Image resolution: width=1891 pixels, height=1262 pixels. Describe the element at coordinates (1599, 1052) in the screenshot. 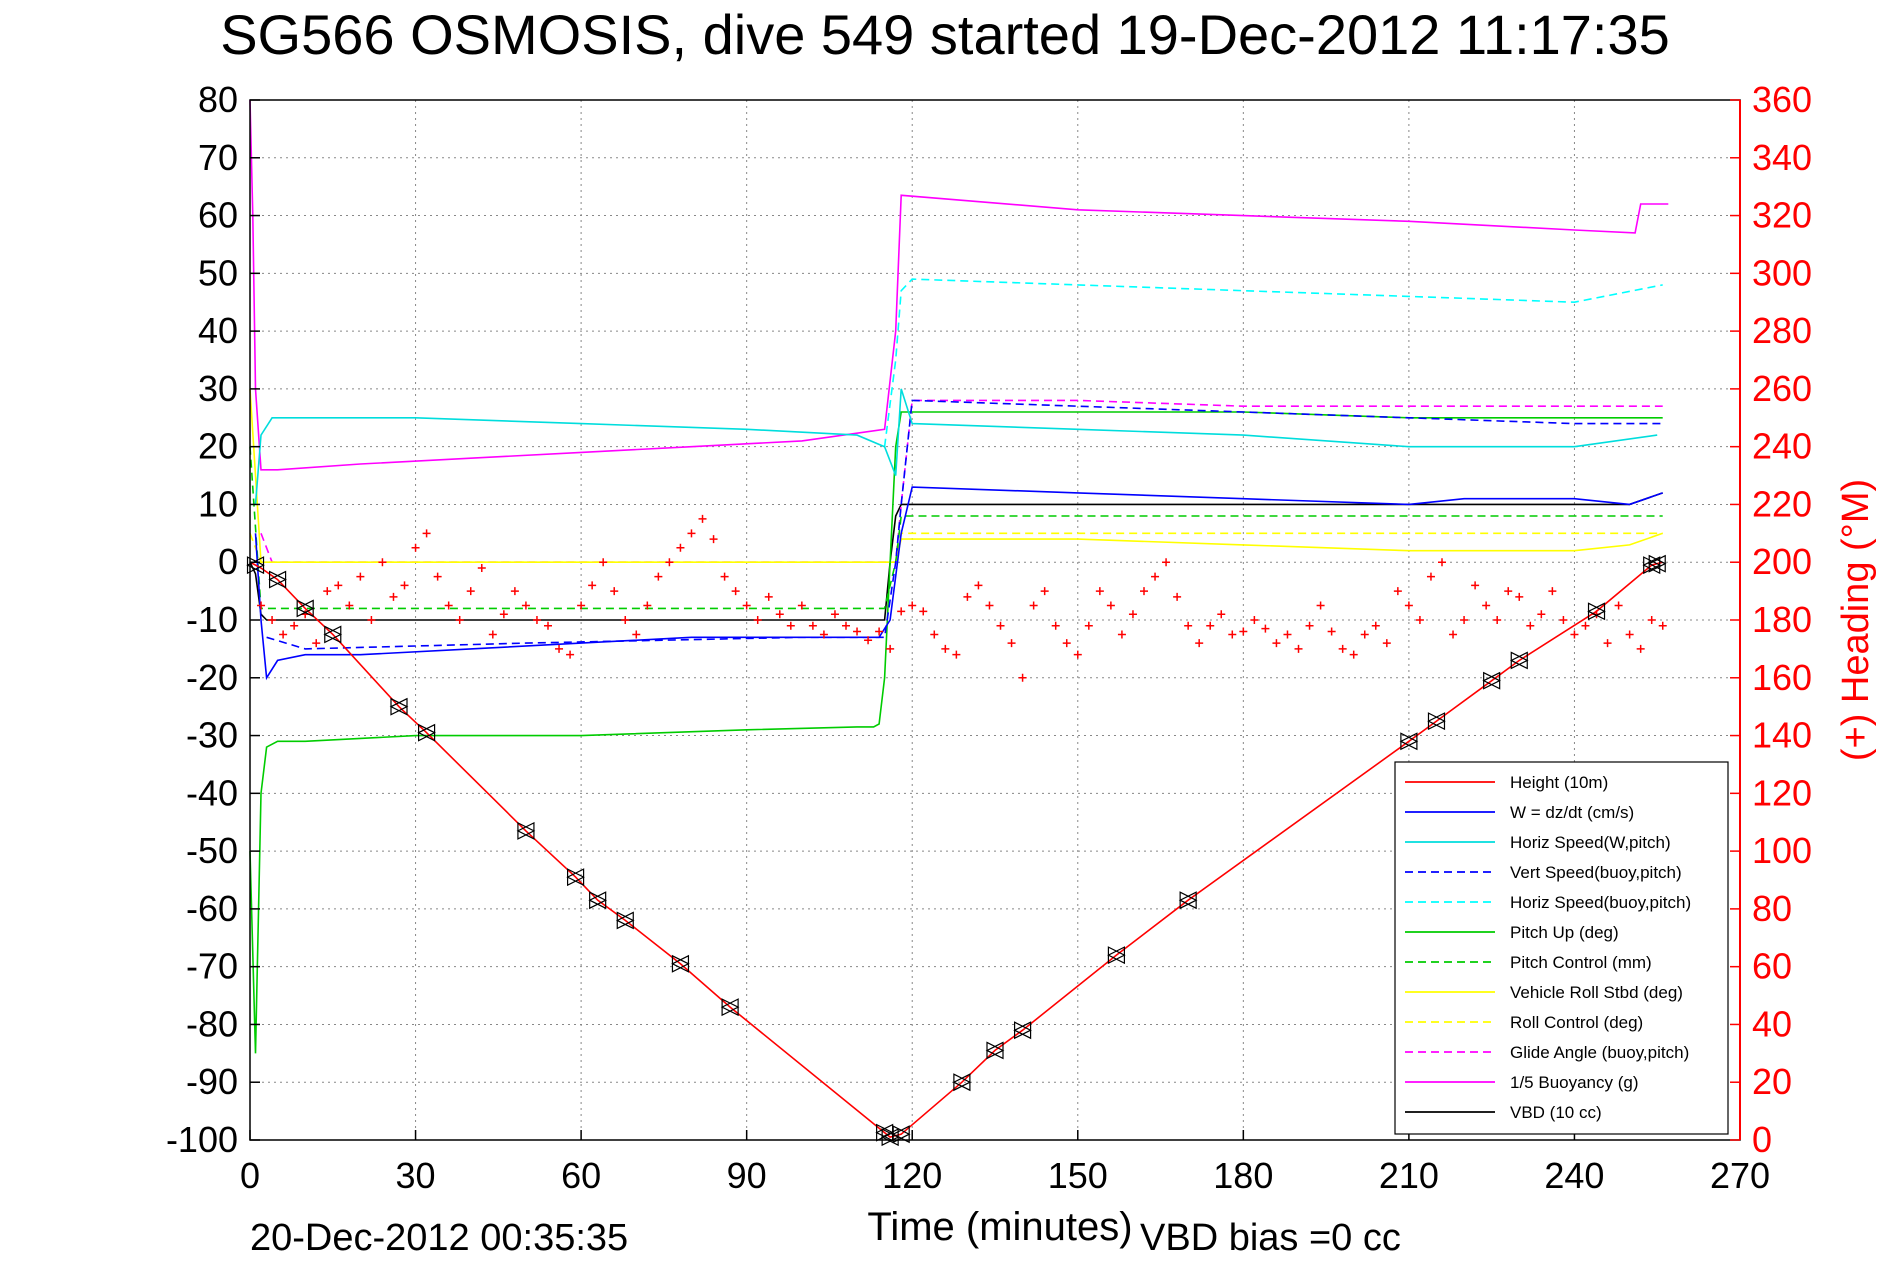

I see `legend-label: Glide Angle (buoy,pitch)` at that location.